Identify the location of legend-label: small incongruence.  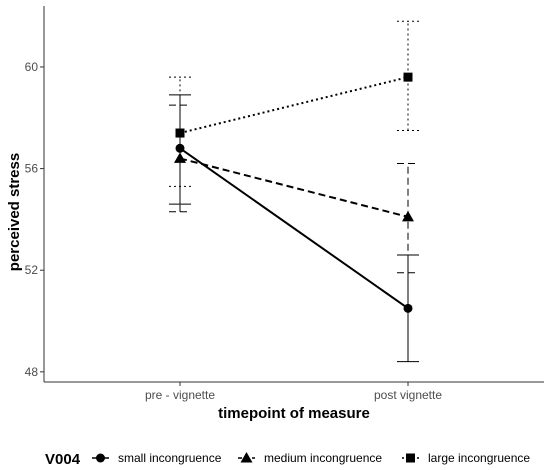
(170, 458).